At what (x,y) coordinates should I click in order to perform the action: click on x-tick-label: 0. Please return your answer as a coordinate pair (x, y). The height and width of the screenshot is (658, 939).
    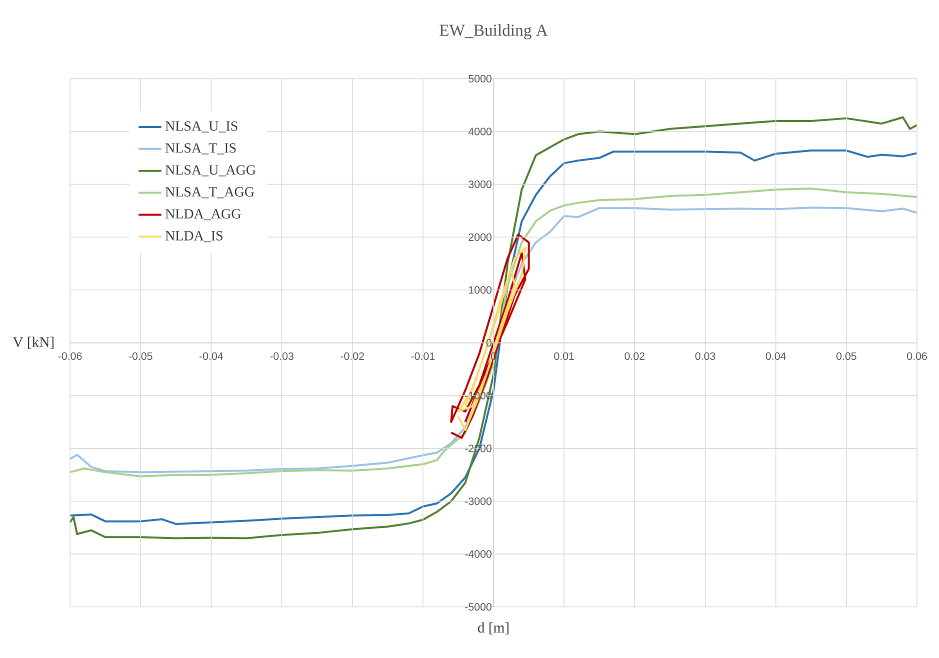
    Looking at the image, I should click on (493, 356).